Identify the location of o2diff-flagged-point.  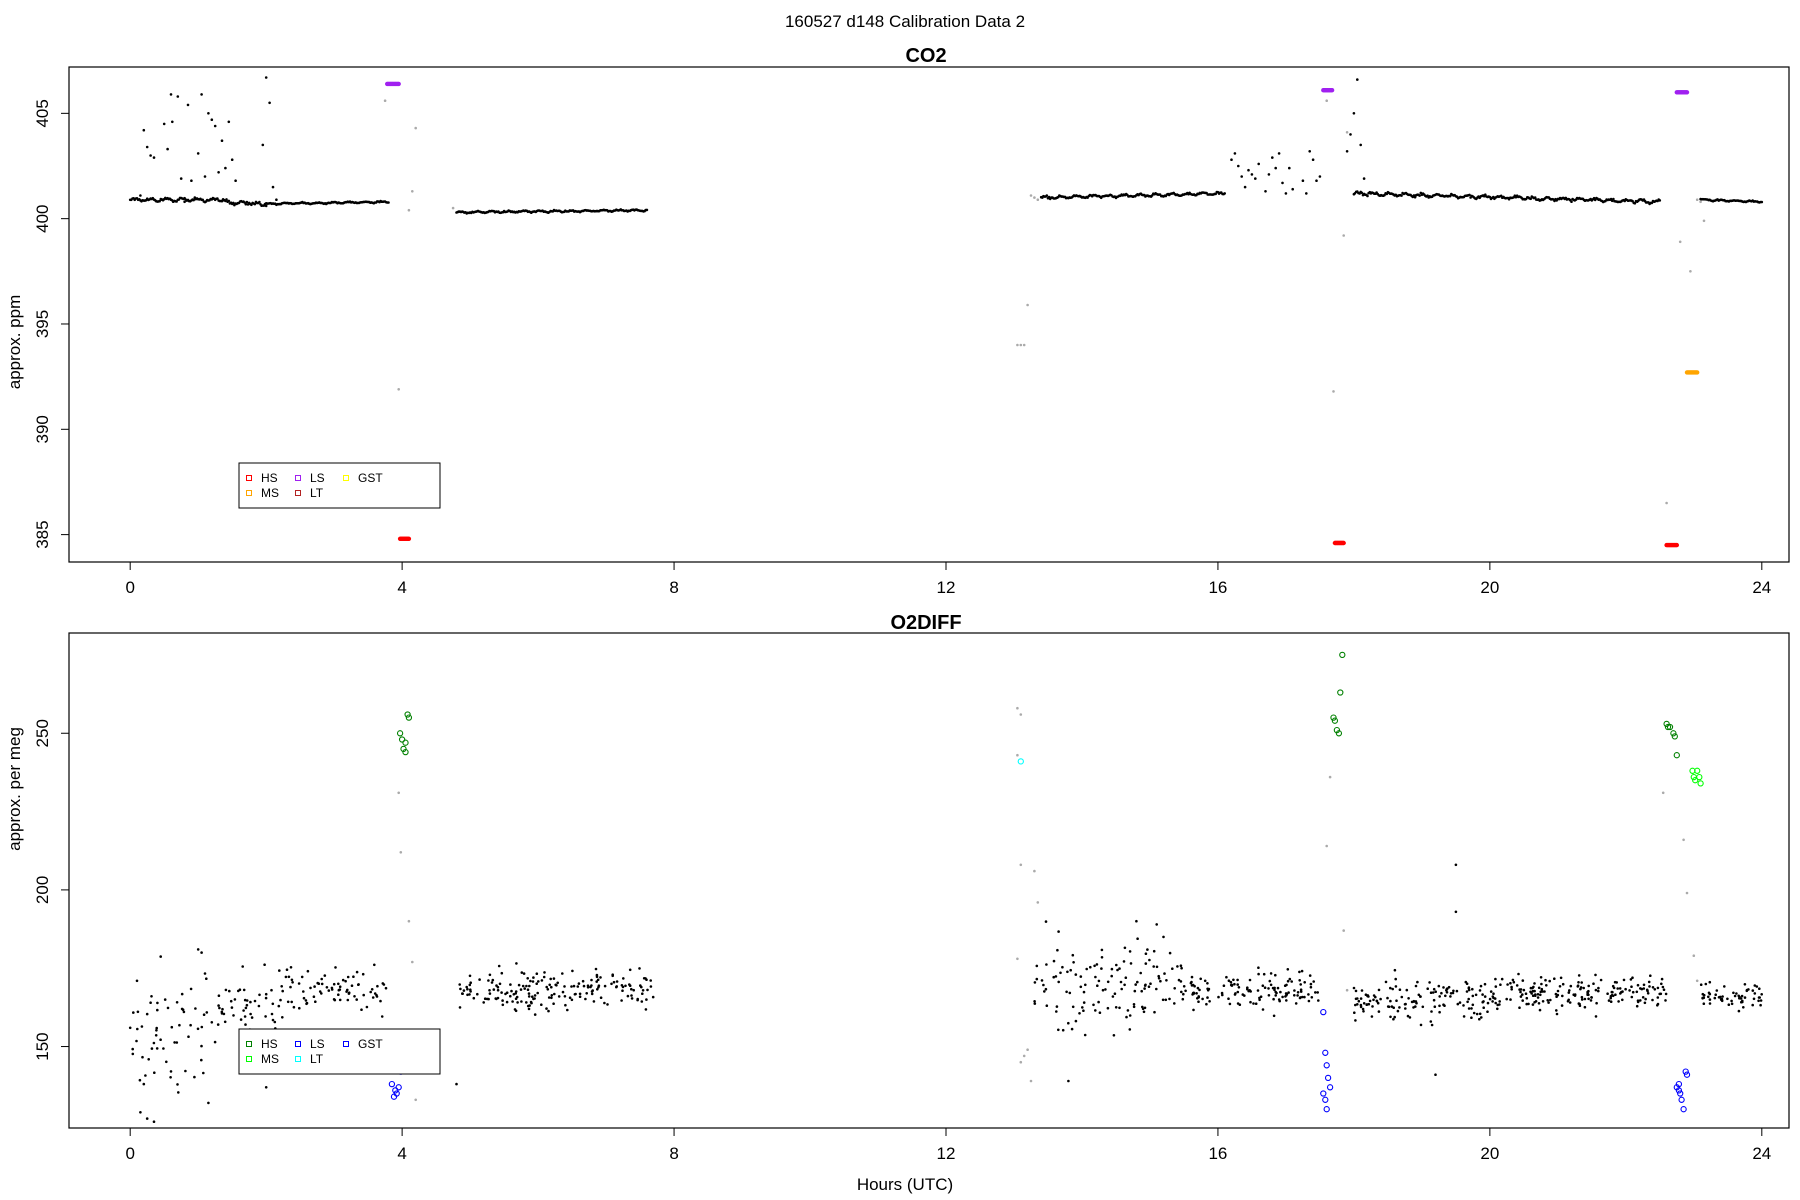
(409, 921).